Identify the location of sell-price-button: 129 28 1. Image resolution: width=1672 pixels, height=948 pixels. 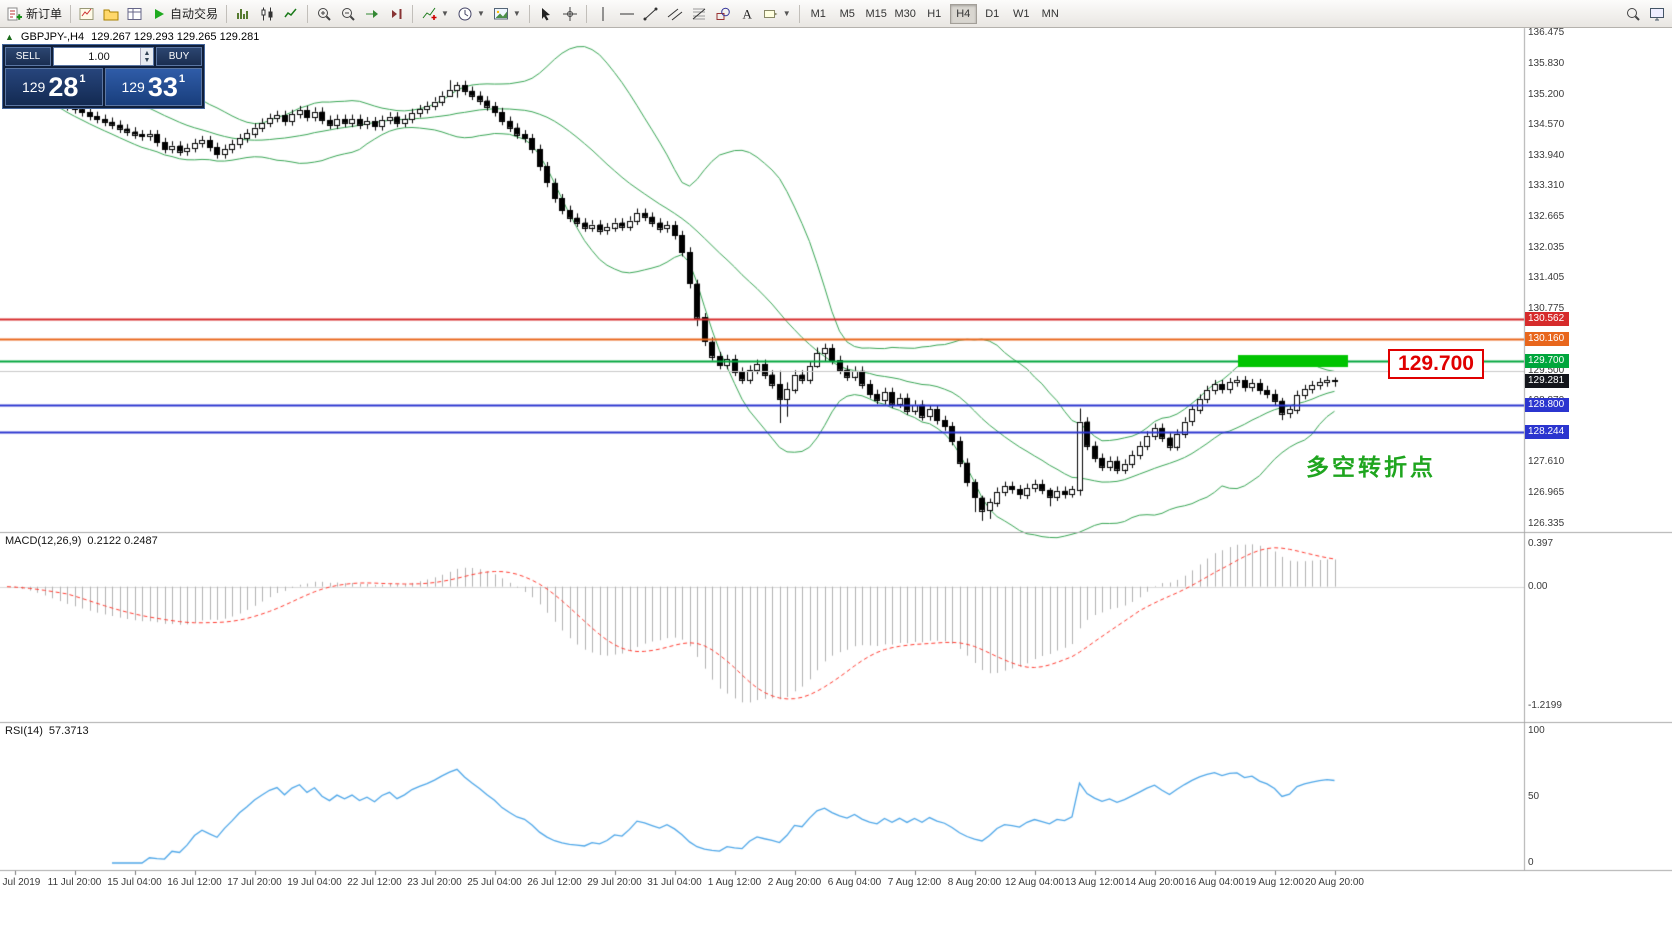
(54, 87).